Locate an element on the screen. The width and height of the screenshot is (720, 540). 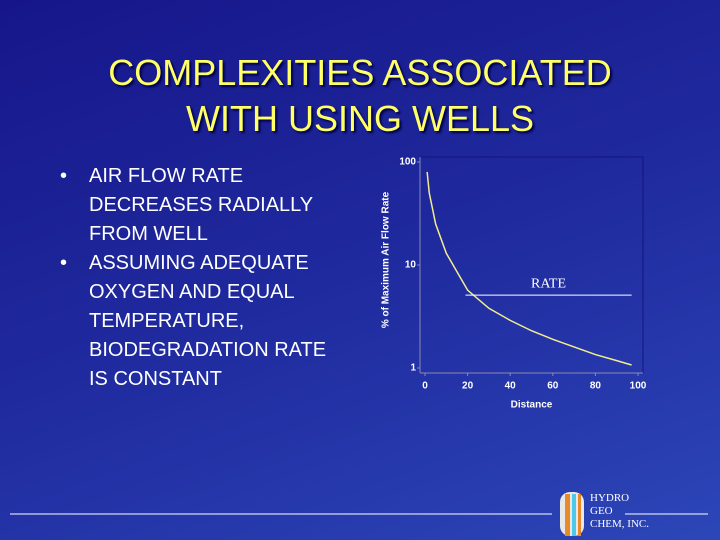
x-tick-label: 20 is located at coordinates (468, 386).